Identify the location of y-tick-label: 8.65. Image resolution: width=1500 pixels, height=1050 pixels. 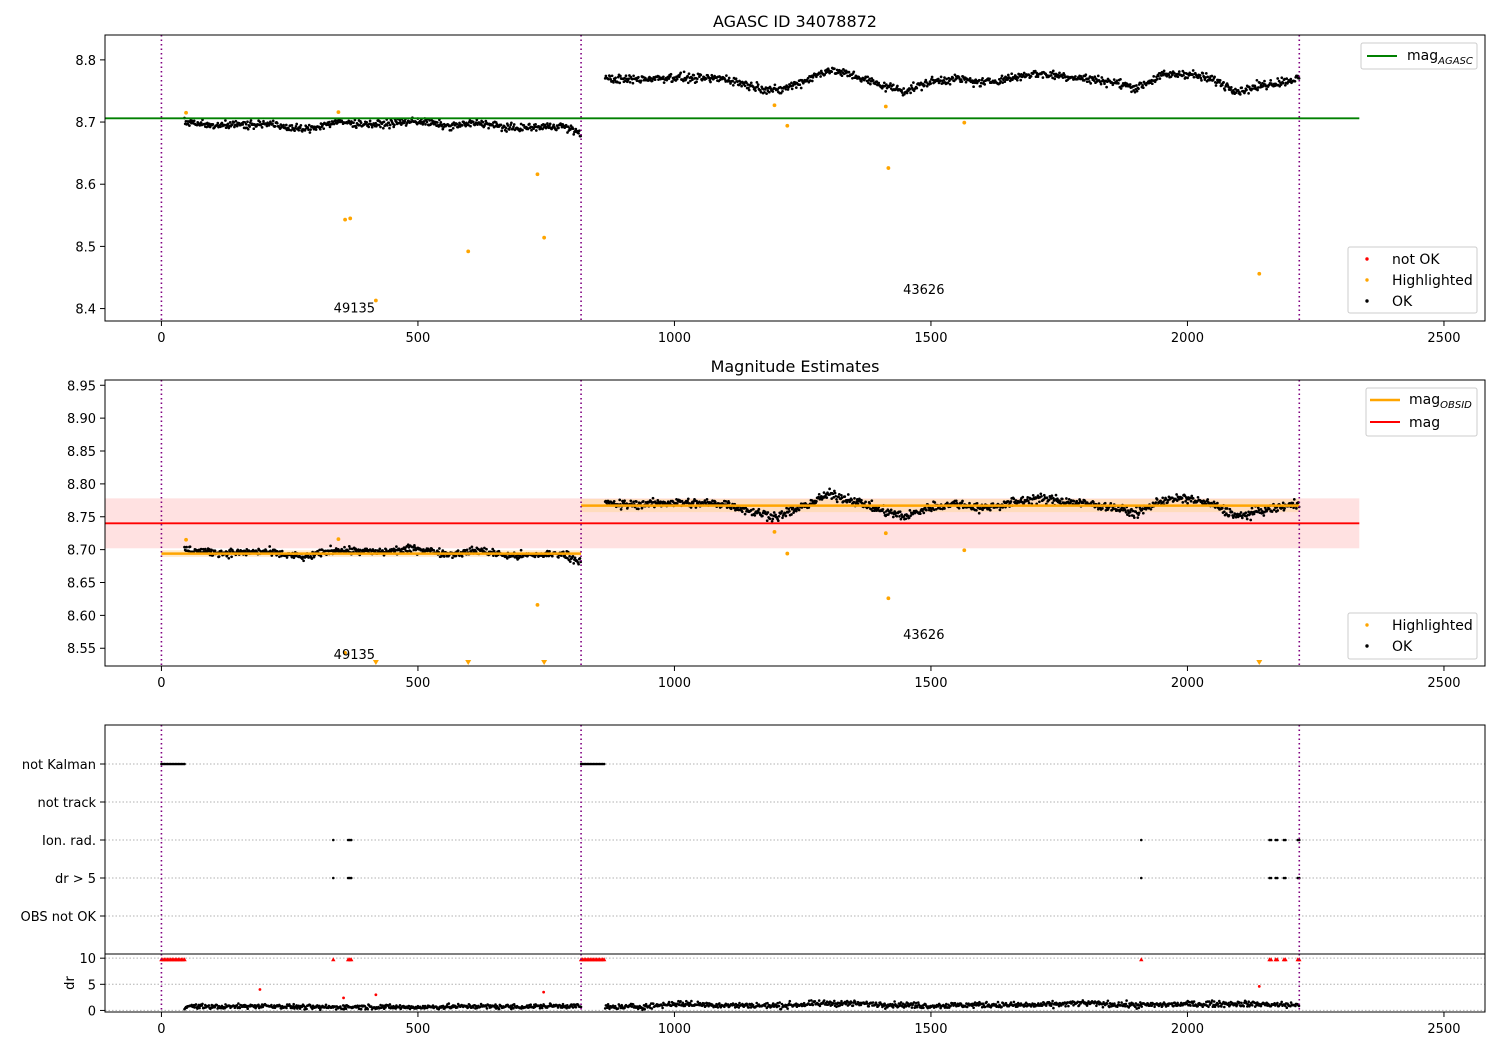
(81, 584).